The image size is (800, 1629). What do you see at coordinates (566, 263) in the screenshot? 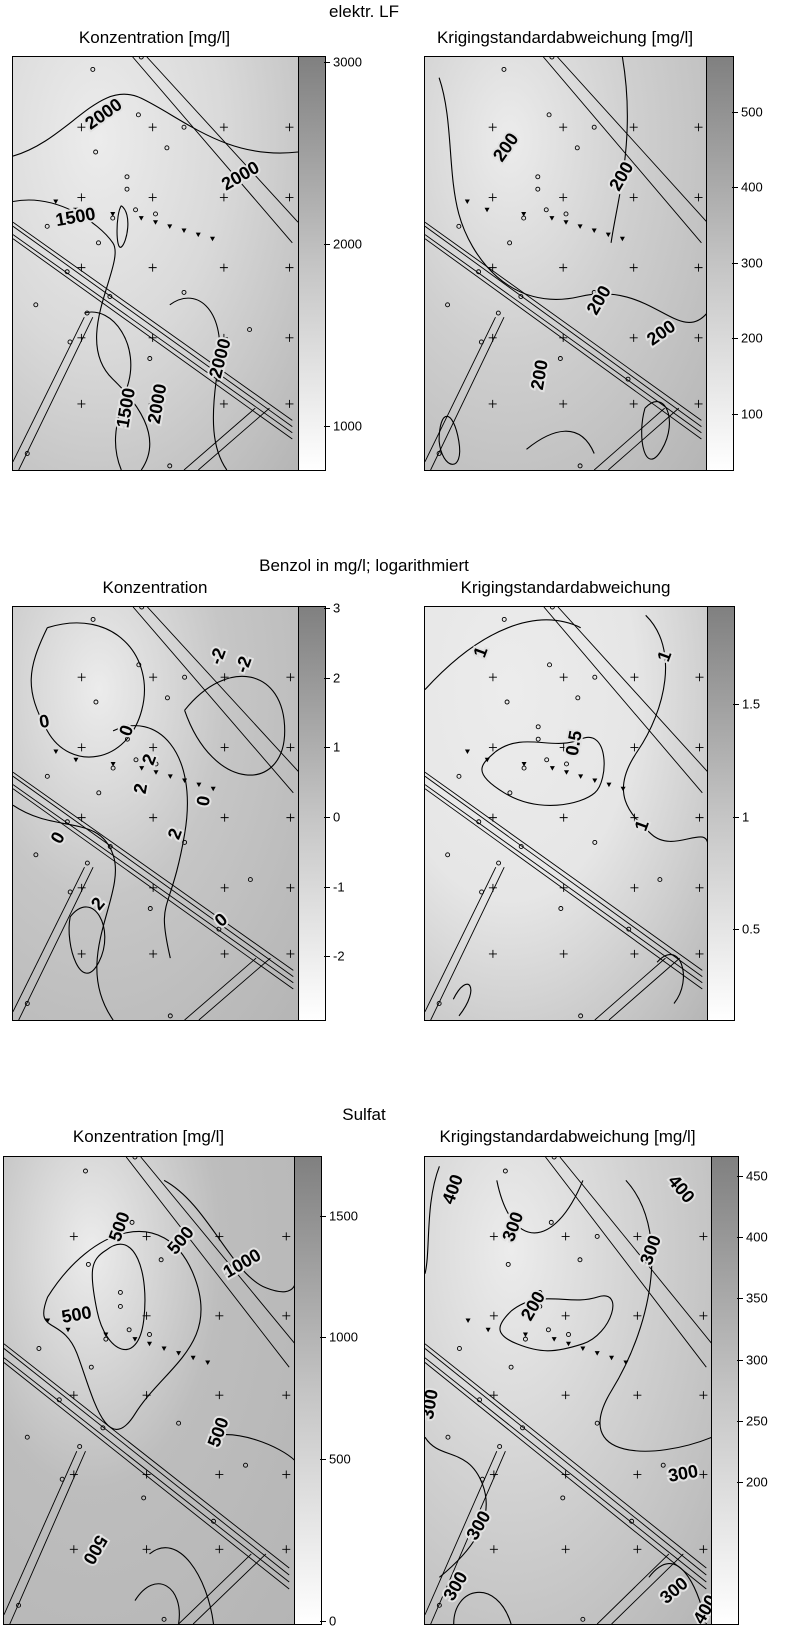
I see `map-svg: 200 200 200 200 200` at bounding box center [566, 263].